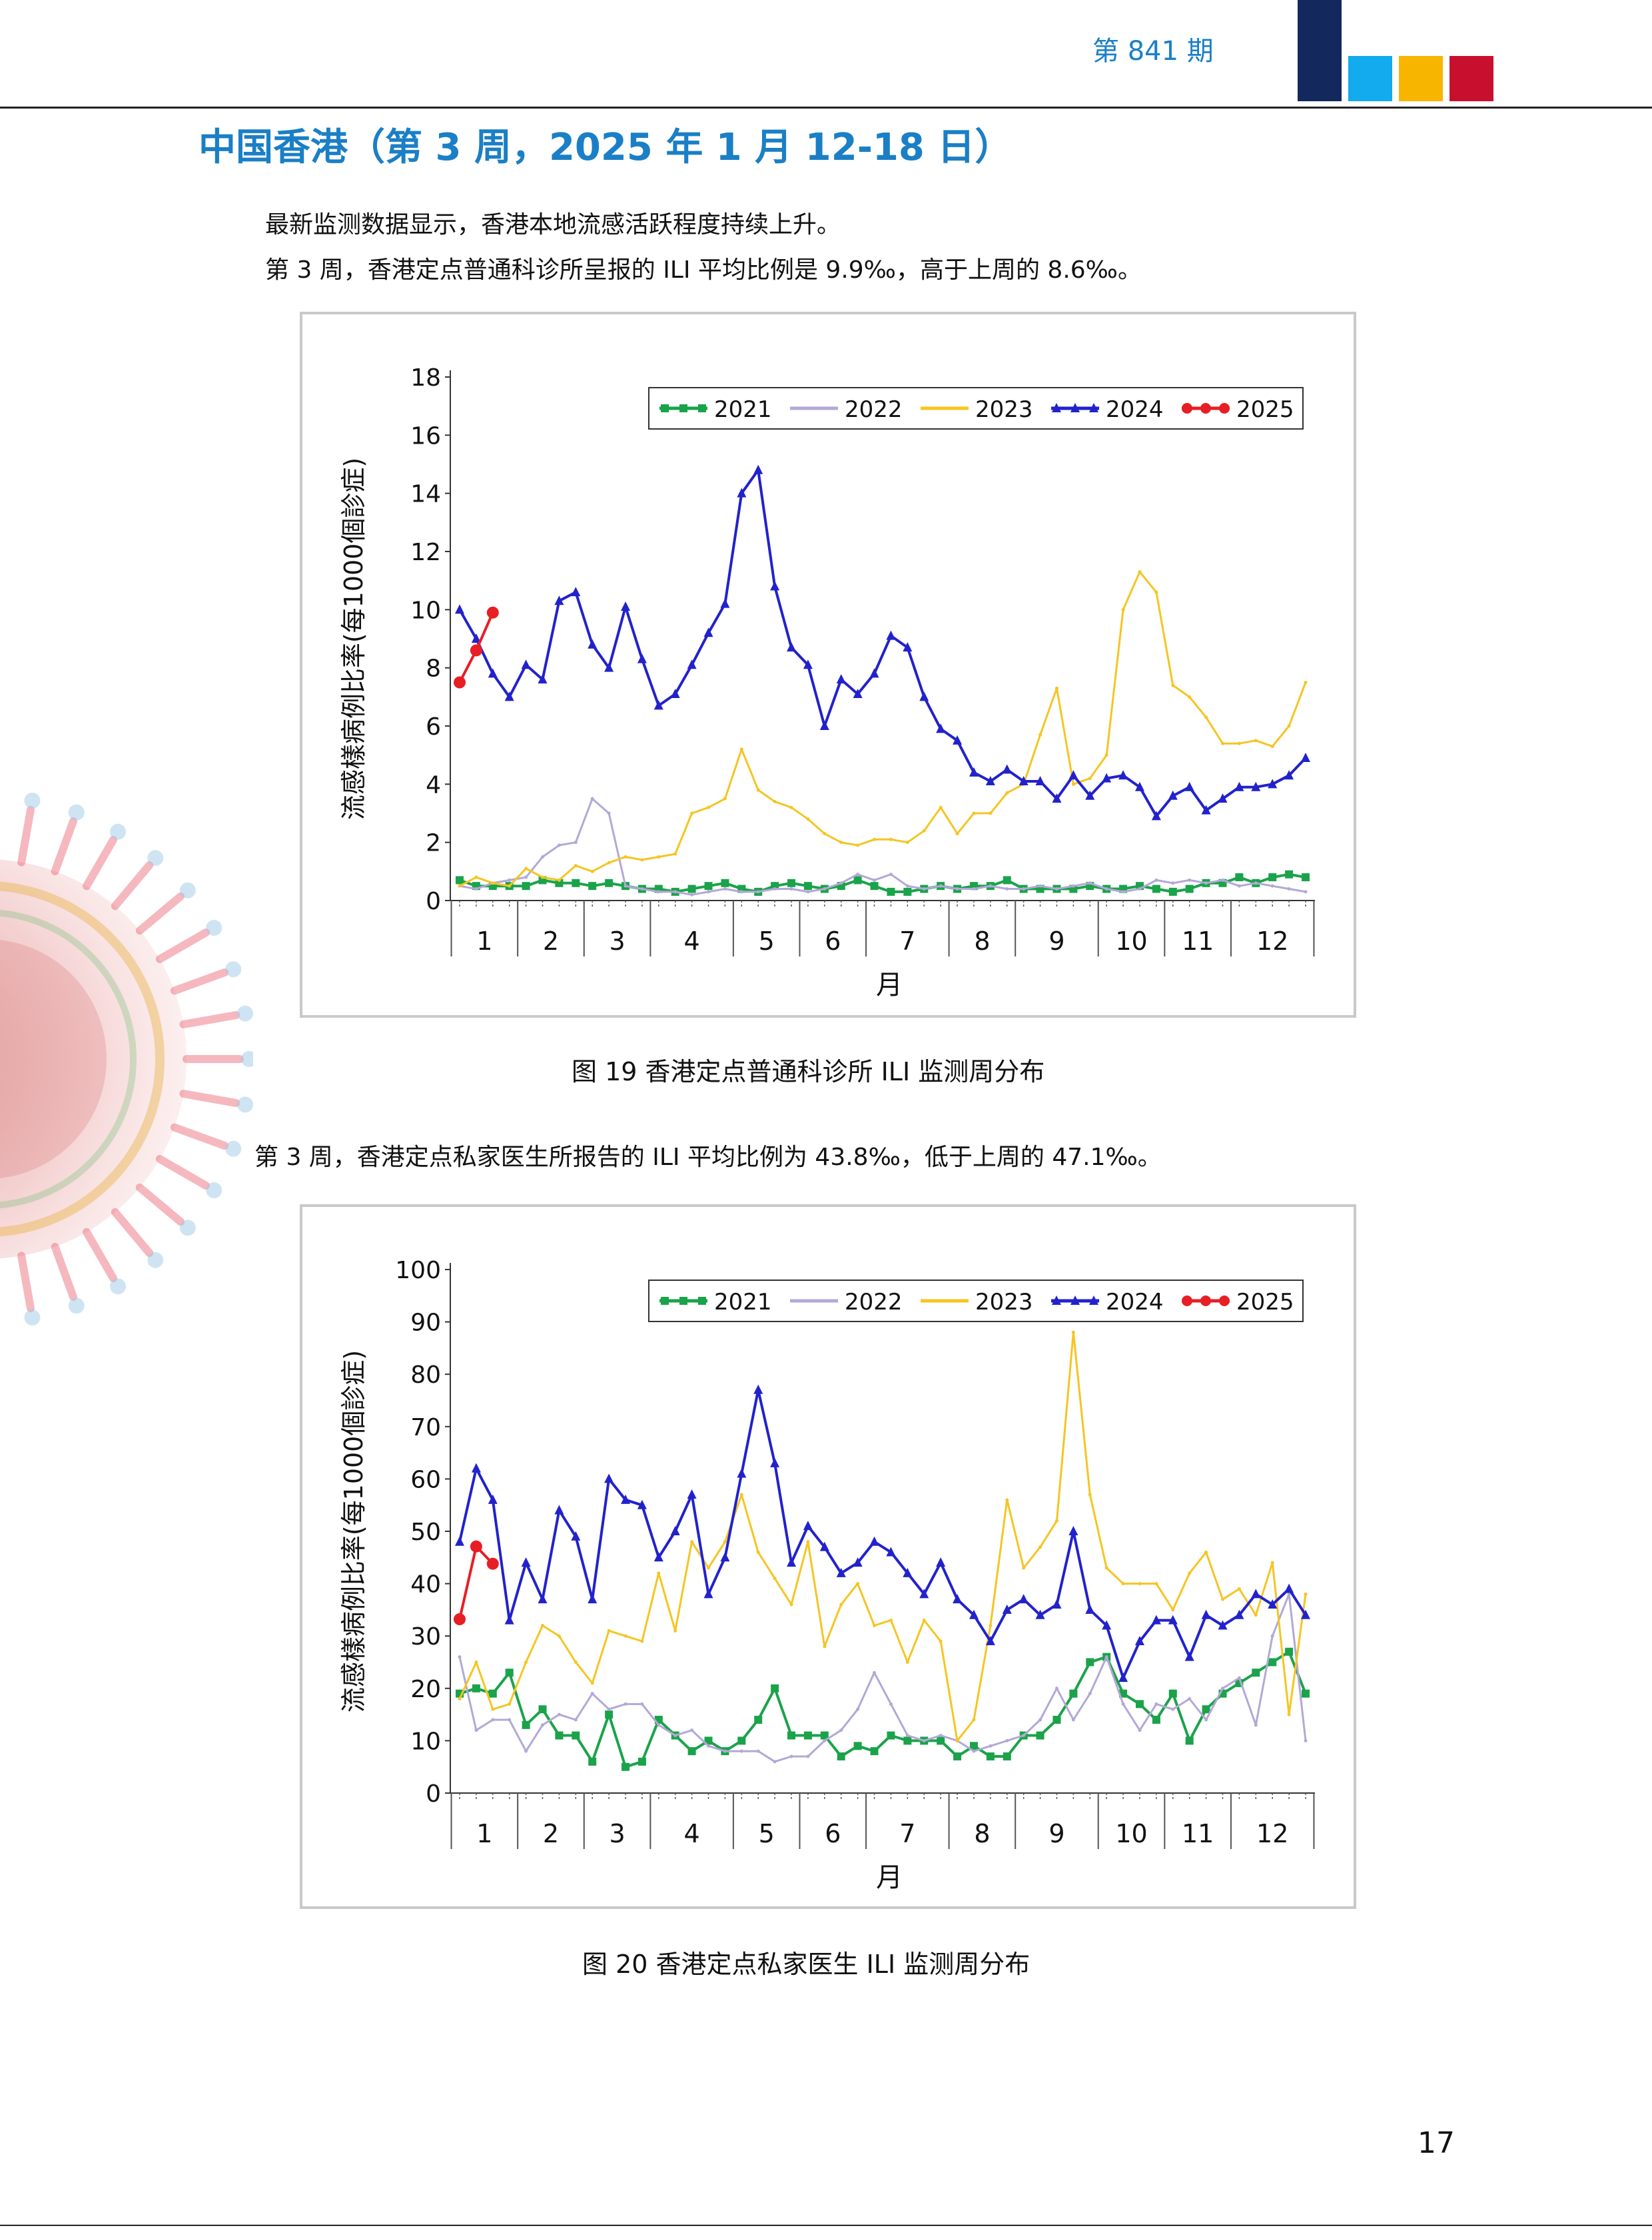 Image resolution: width=1652 pixels, height=2240 pixels. What do you see at coordinates (1056, 941) in the screenshot?
I see `x-month-label: 9` at bounding box center [1056, 941].